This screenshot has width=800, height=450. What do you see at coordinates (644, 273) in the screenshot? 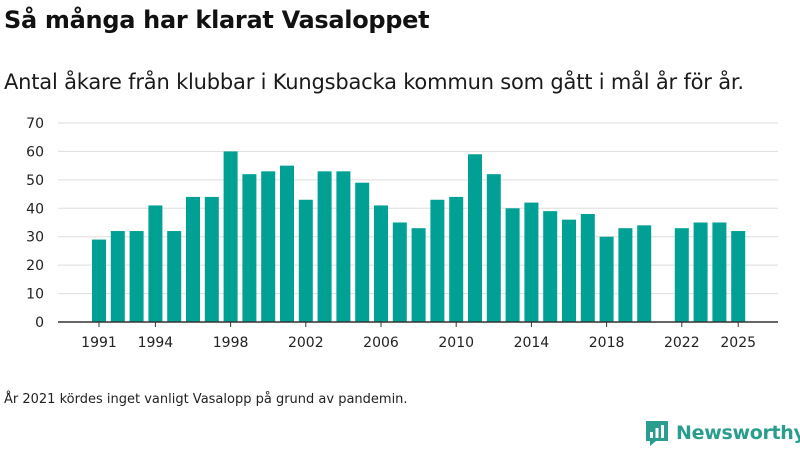
I see `bar-2020` at bounding box center [644, 273].